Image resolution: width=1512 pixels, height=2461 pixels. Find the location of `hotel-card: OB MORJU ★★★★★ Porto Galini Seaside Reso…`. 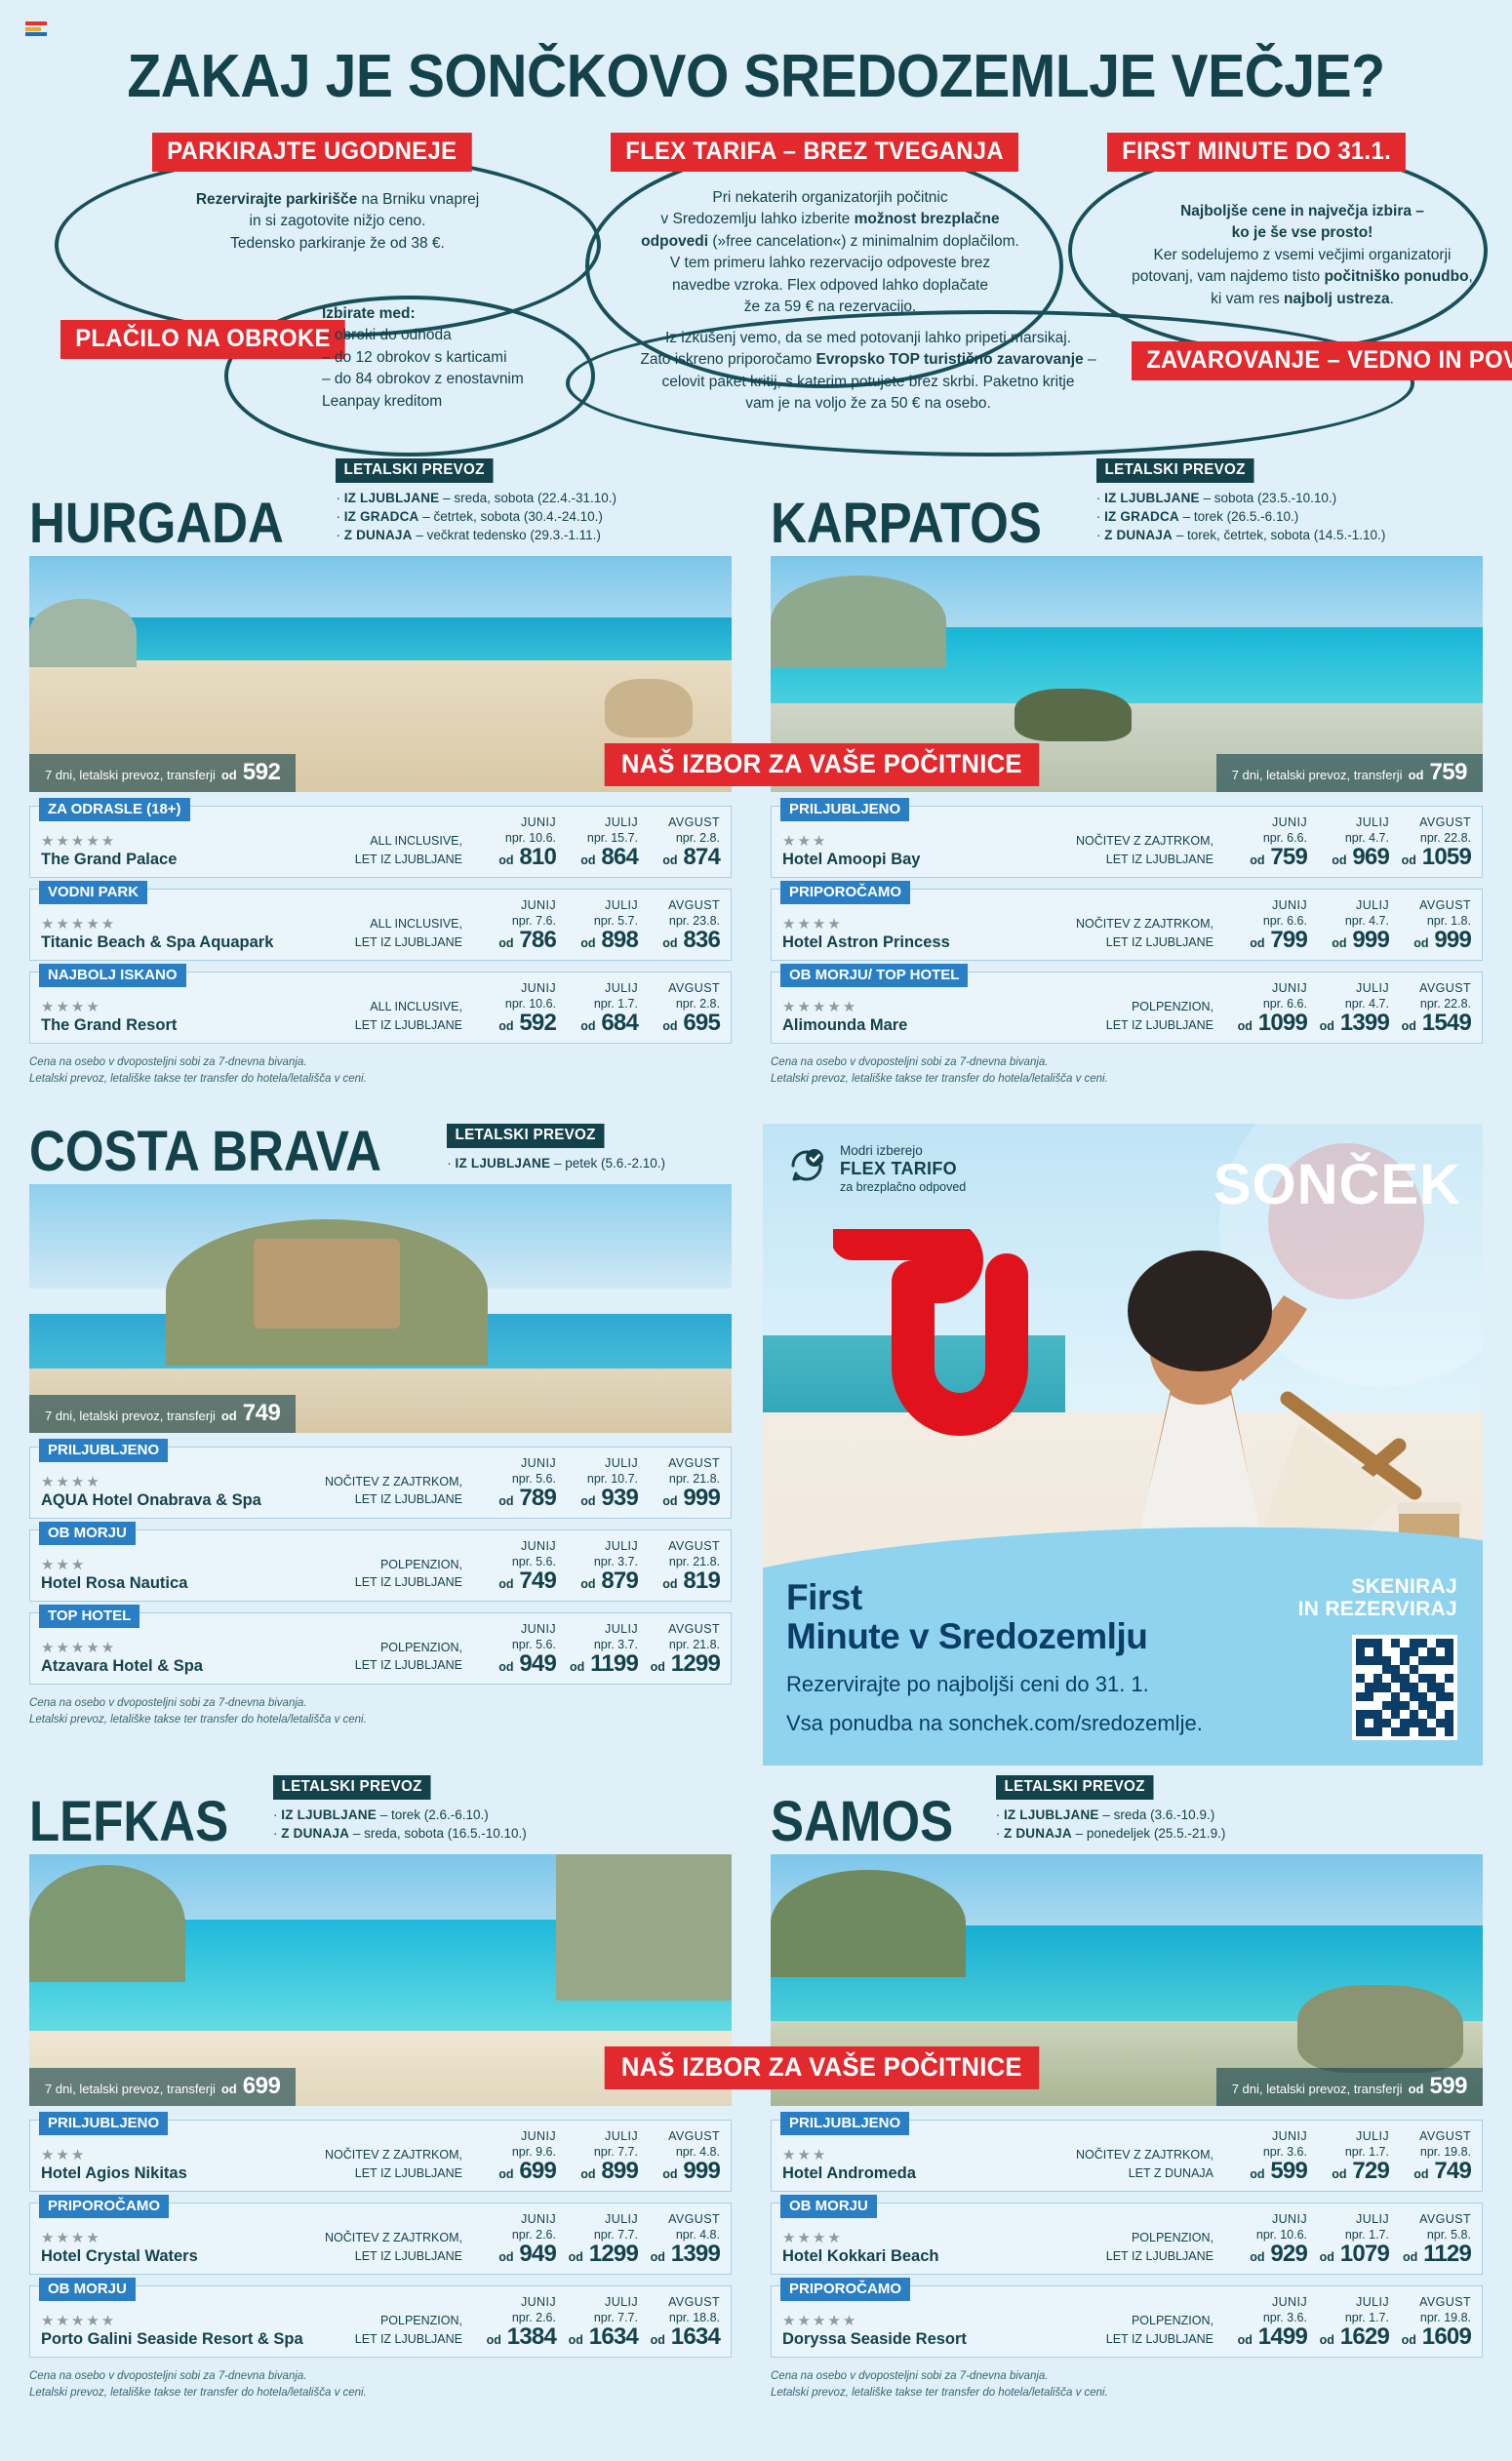

hotel-card: OB MORJU ★★★★★ Porto Galini Seaside Reso… is located at coordinates (380, 2318).